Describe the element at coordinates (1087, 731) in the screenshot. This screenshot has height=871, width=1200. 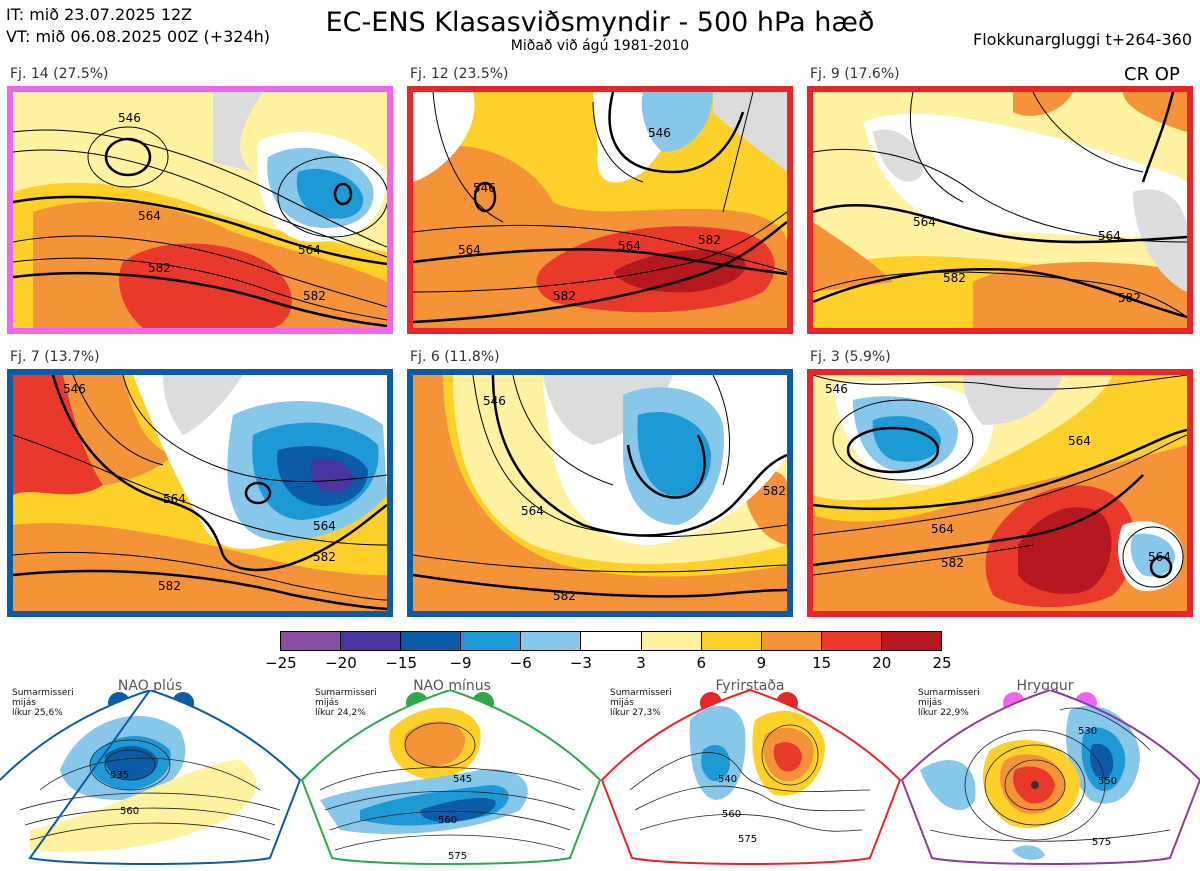
I see `contour-label: 530` at that location.